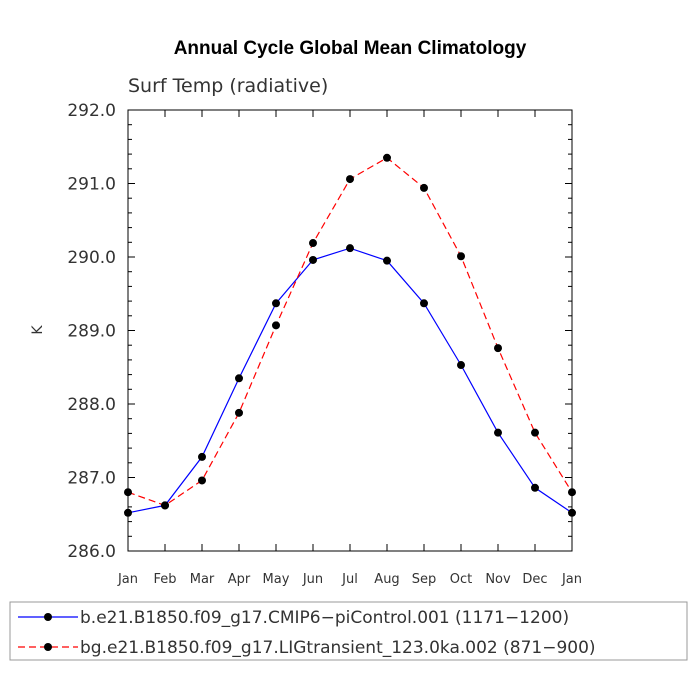 Image resolution: width=700 pixels, height=700 pixels. Describe the element at coordinates (91, 405) in the screenshot. I see `y-tick-label: 288.0` at that location.